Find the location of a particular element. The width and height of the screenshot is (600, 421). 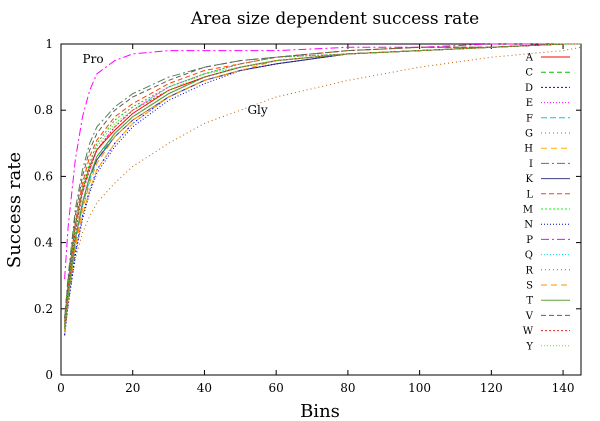

y-tick-label: 0.6 is located at coordinates (43, 176).